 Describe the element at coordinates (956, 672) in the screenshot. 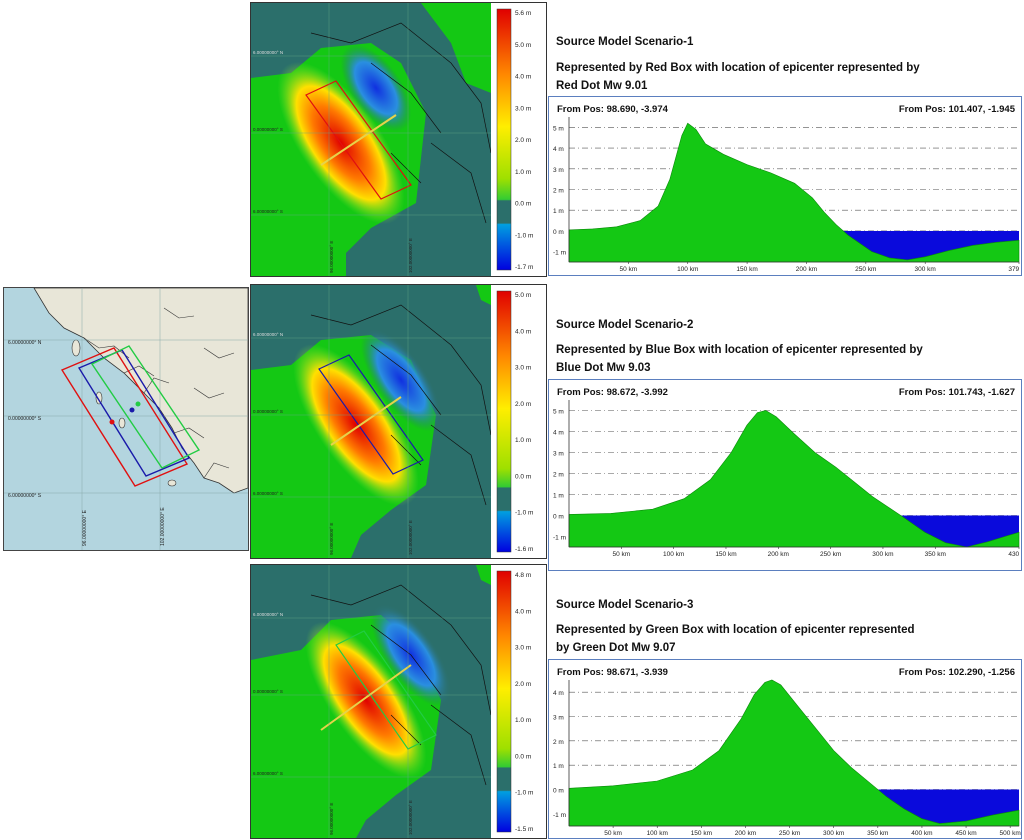

I see `from-pos-right: From Pos: 102.290, -1.256` at that location.